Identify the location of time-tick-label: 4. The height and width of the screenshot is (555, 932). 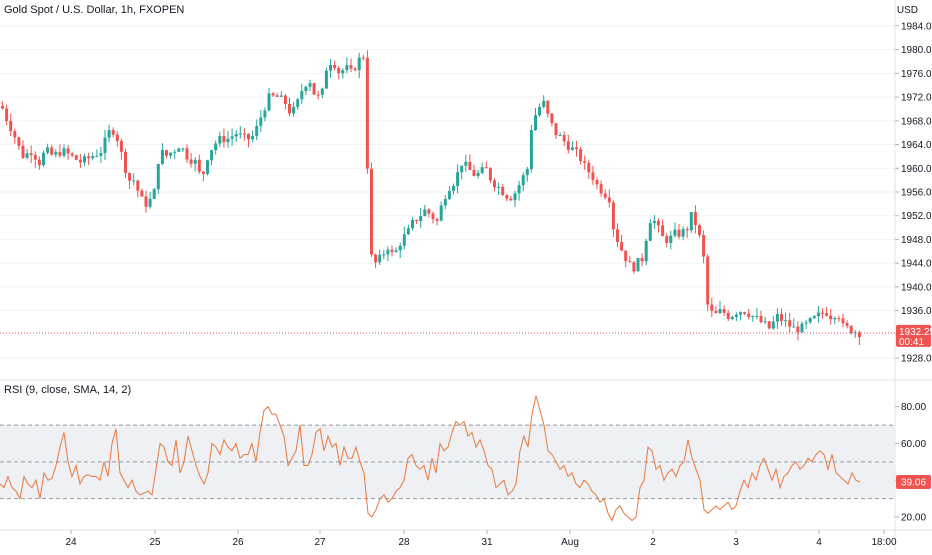
(819, 542).